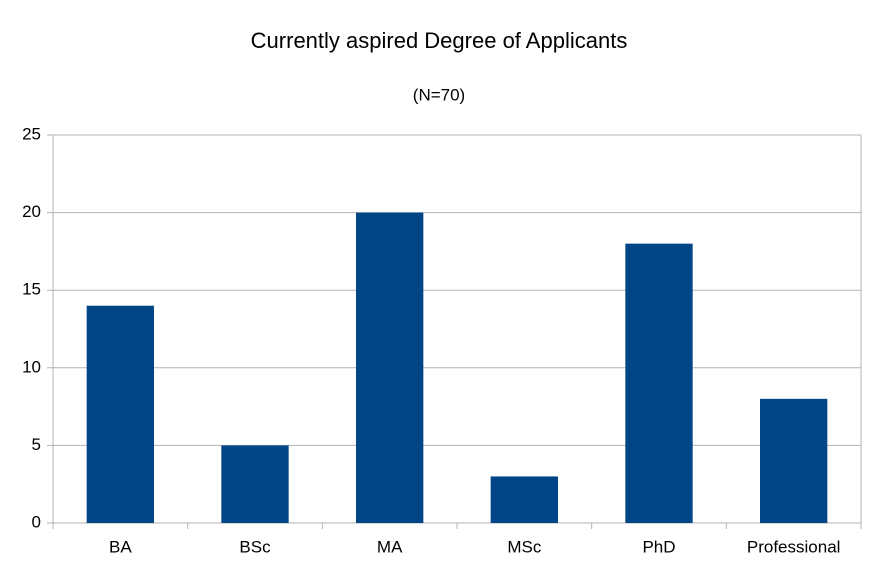  Describe the element at coordinates (794, 546) in the screenshot. I see `x-tick-label: Professional` at that location.